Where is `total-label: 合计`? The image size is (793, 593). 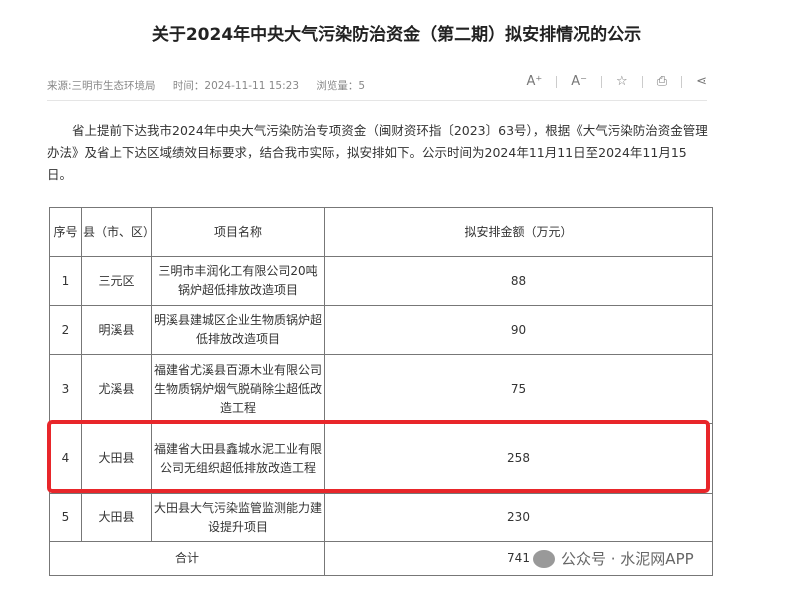 total-label: 合计 is located at coordinates (187, 558).